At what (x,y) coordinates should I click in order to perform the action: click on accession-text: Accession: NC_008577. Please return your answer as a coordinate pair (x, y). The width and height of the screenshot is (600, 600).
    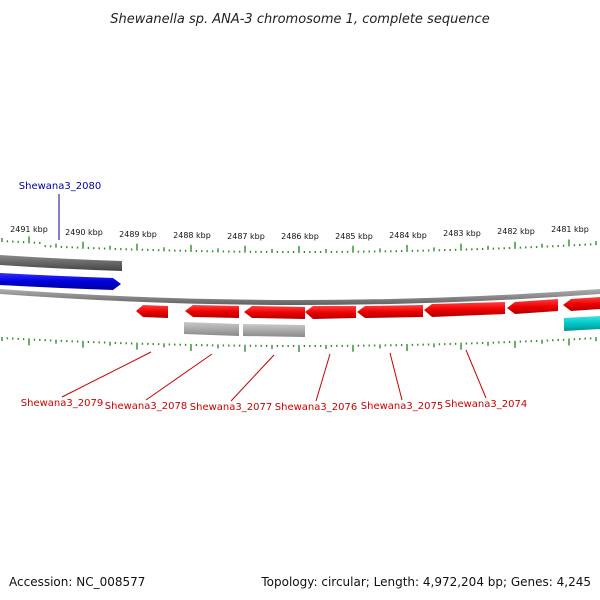
    Looking at the image, I should click on (77, 582).